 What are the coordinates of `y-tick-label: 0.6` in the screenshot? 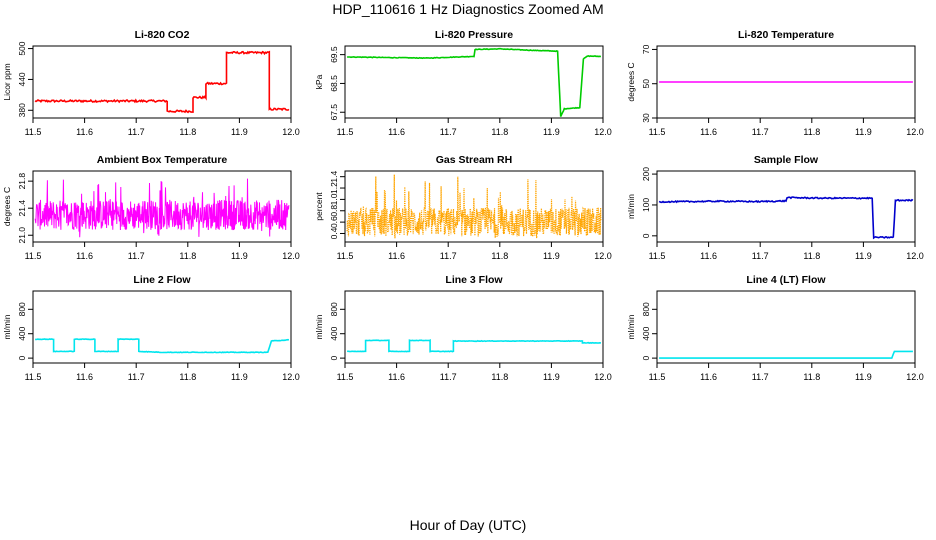 It's located at (334, 222).